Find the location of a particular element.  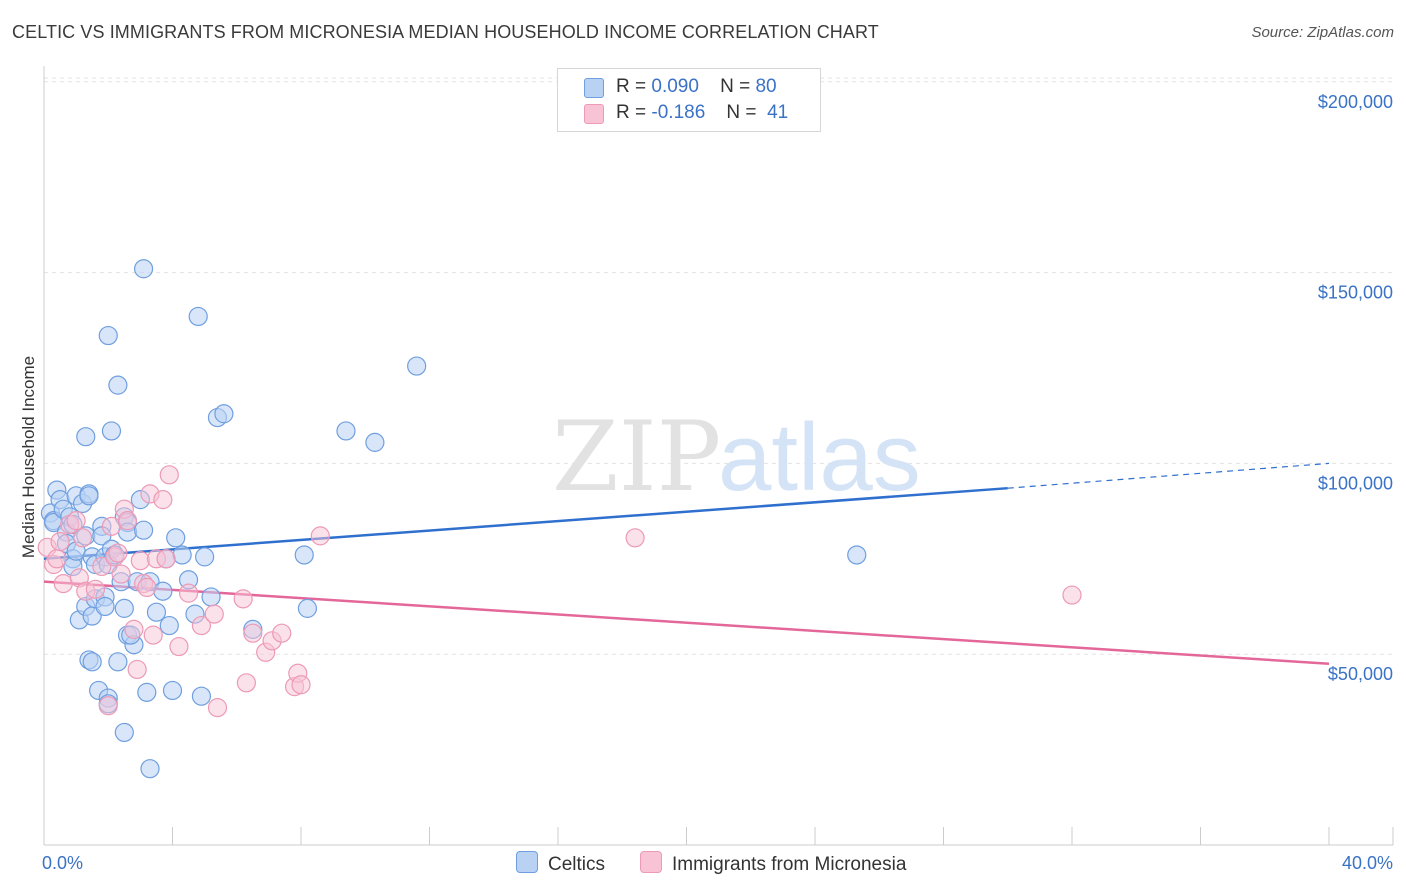

y-tick-label: $50,000 is located at coordinates (1360, 674).